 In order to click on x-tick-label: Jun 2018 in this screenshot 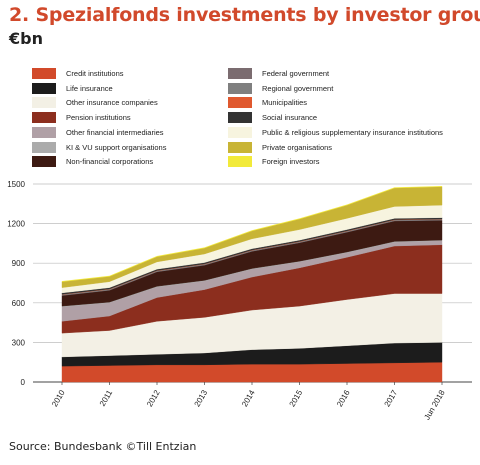, I will do `click(434, 404)`.